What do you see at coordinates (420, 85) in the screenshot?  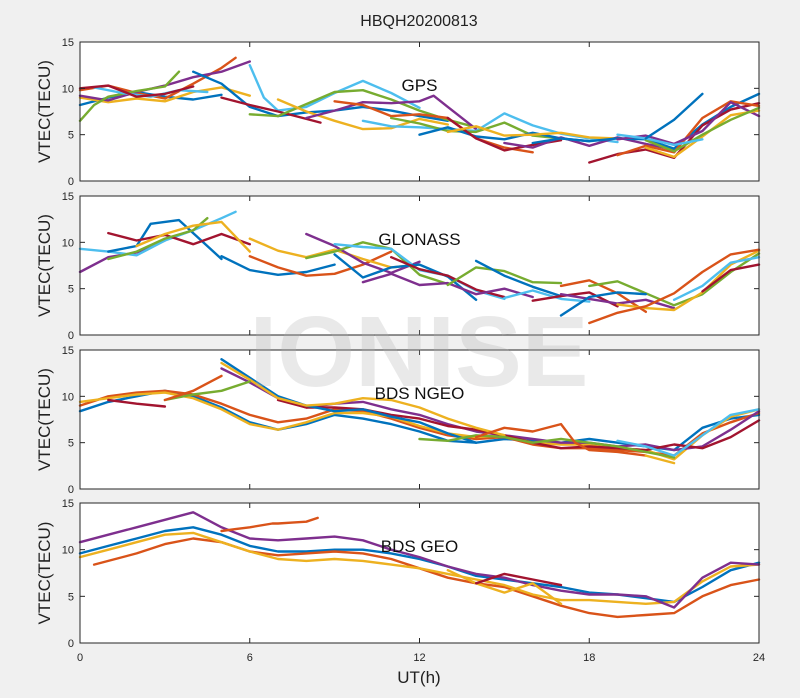 I see `subplot-title: GPS` at bounding box center [420, 85].